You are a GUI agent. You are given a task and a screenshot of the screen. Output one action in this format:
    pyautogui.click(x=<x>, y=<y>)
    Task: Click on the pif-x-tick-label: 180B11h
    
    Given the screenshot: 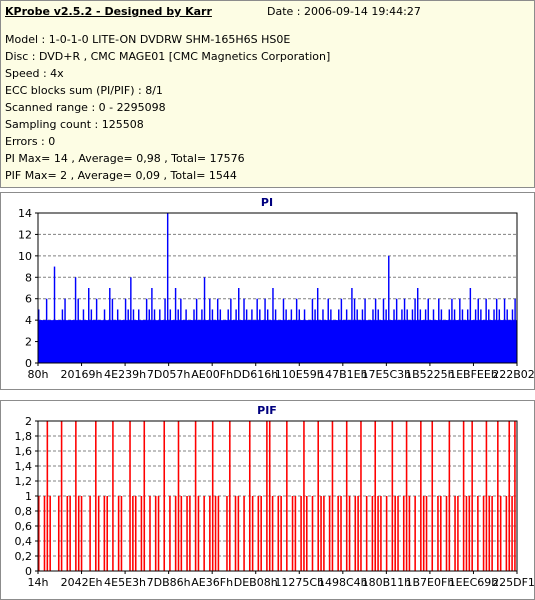 What is the action you would take?
    pyautogui.click(x=387, y=582)
    